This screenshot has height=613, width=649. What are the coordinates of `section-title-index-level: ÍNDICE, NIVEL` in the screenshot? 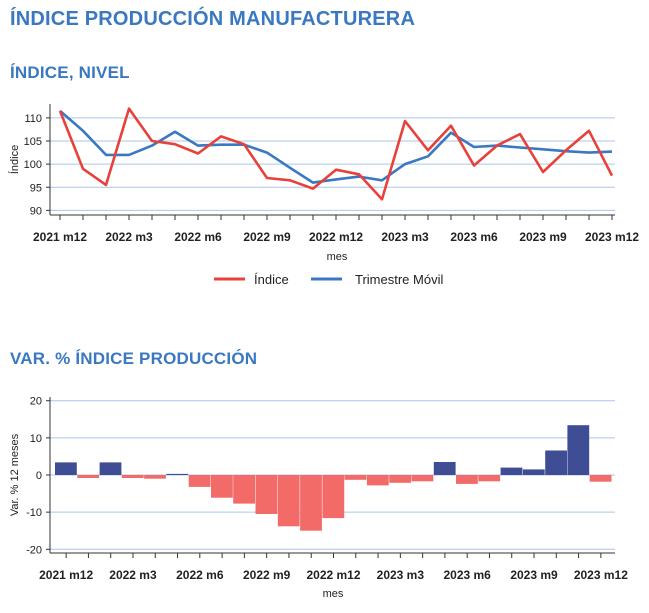 It's located at (70, 72).